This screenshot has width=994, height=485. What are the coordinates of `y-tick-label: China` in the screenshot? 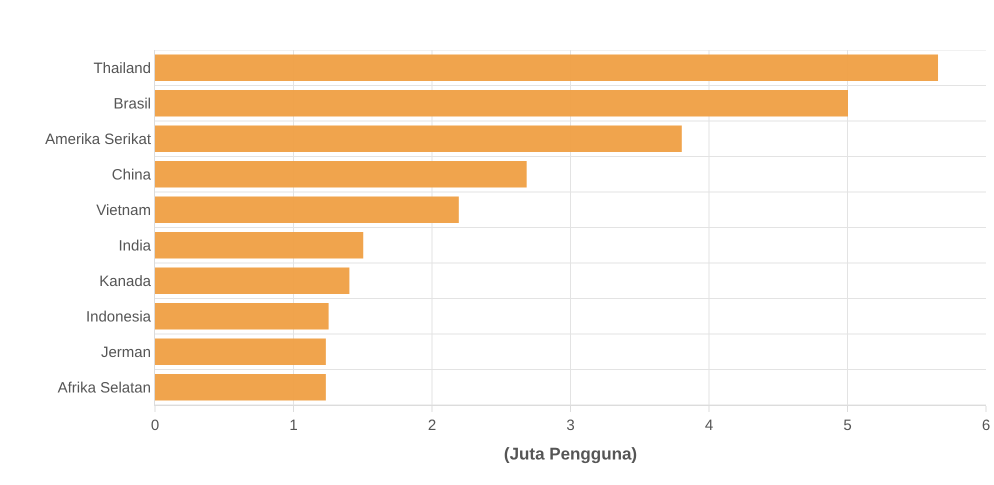 It's located at (132, 175).